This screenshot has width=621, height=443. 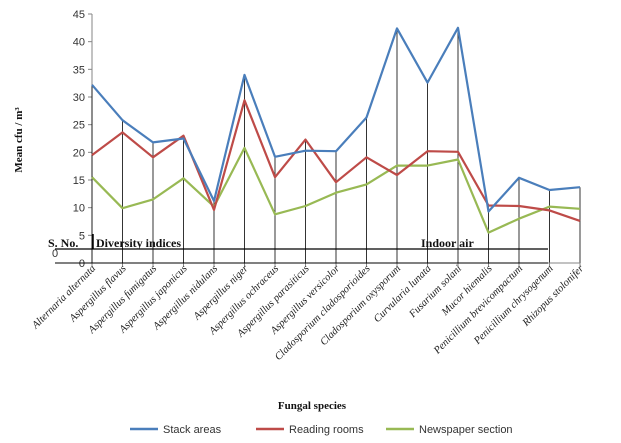 I want to click on y-tick-label: 25, so click(x=79, y=126).